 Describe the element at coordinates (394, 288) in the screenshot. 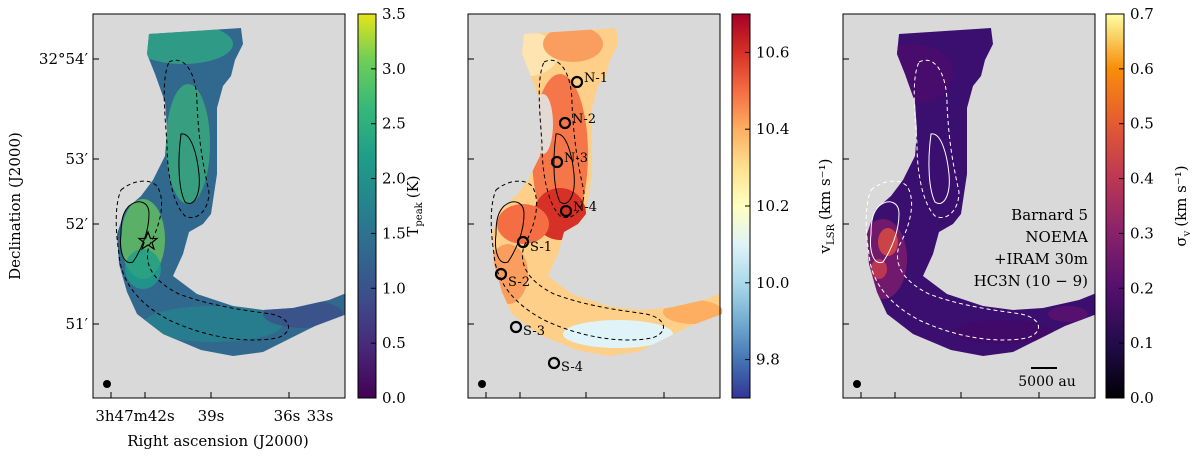

I see `colorbar-tick-label: 1.0` at that location.